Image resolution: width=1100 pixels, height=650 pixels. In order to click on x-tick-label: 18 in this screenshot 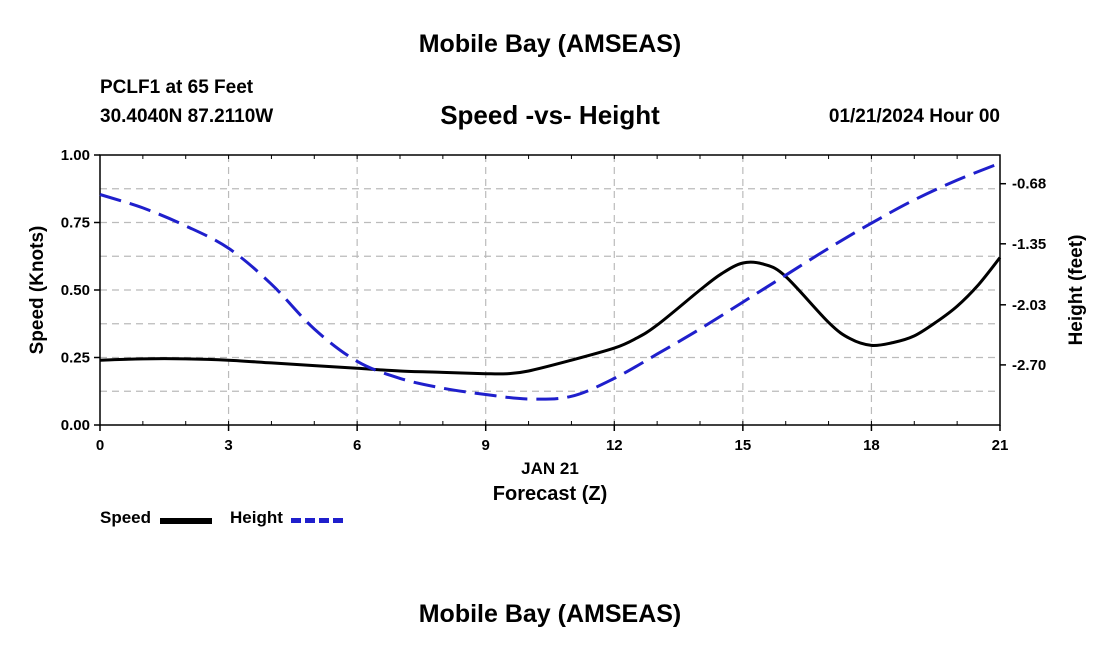, I will do `click(871, 445)`.